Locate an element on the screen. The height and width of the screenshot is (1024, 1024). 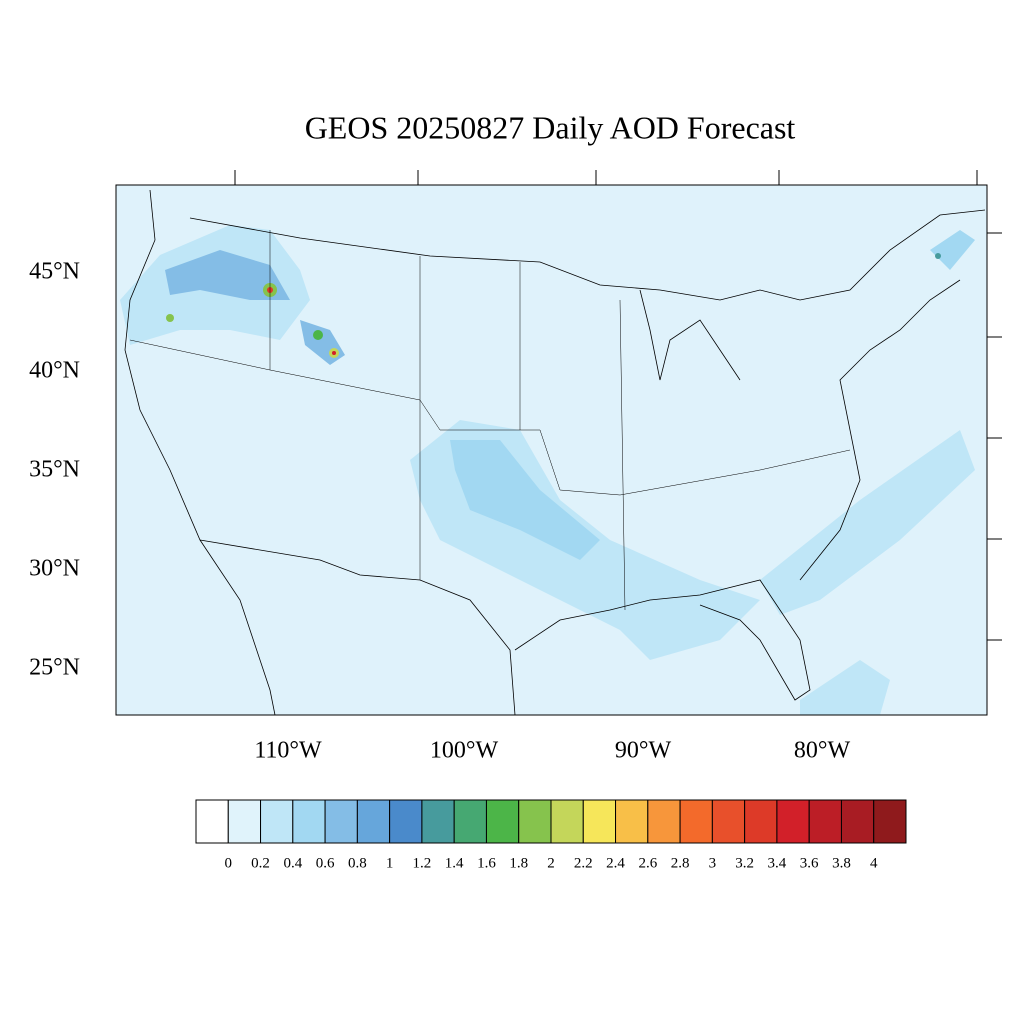
lon-label: 80°W is located at coordinates (822, 751).